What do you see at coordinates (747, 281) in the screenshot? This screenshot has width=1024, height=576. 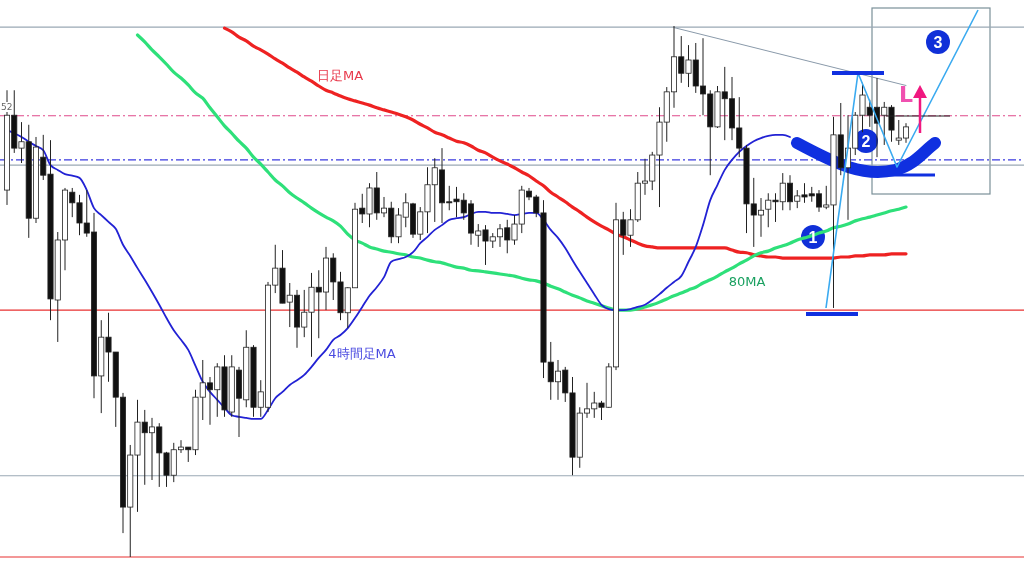 I see `annotation: 80MA` at bounding box center [747, 281].